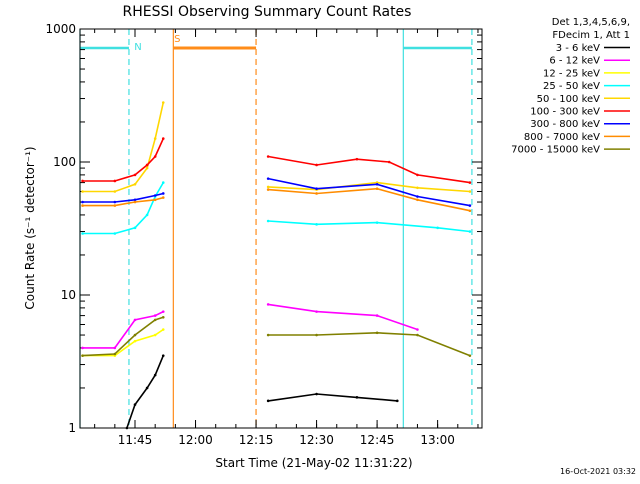 The width and height of the screenshot is (640, 484). I want to click on legend-label: 100 - 300 keV, so click(565, 112).